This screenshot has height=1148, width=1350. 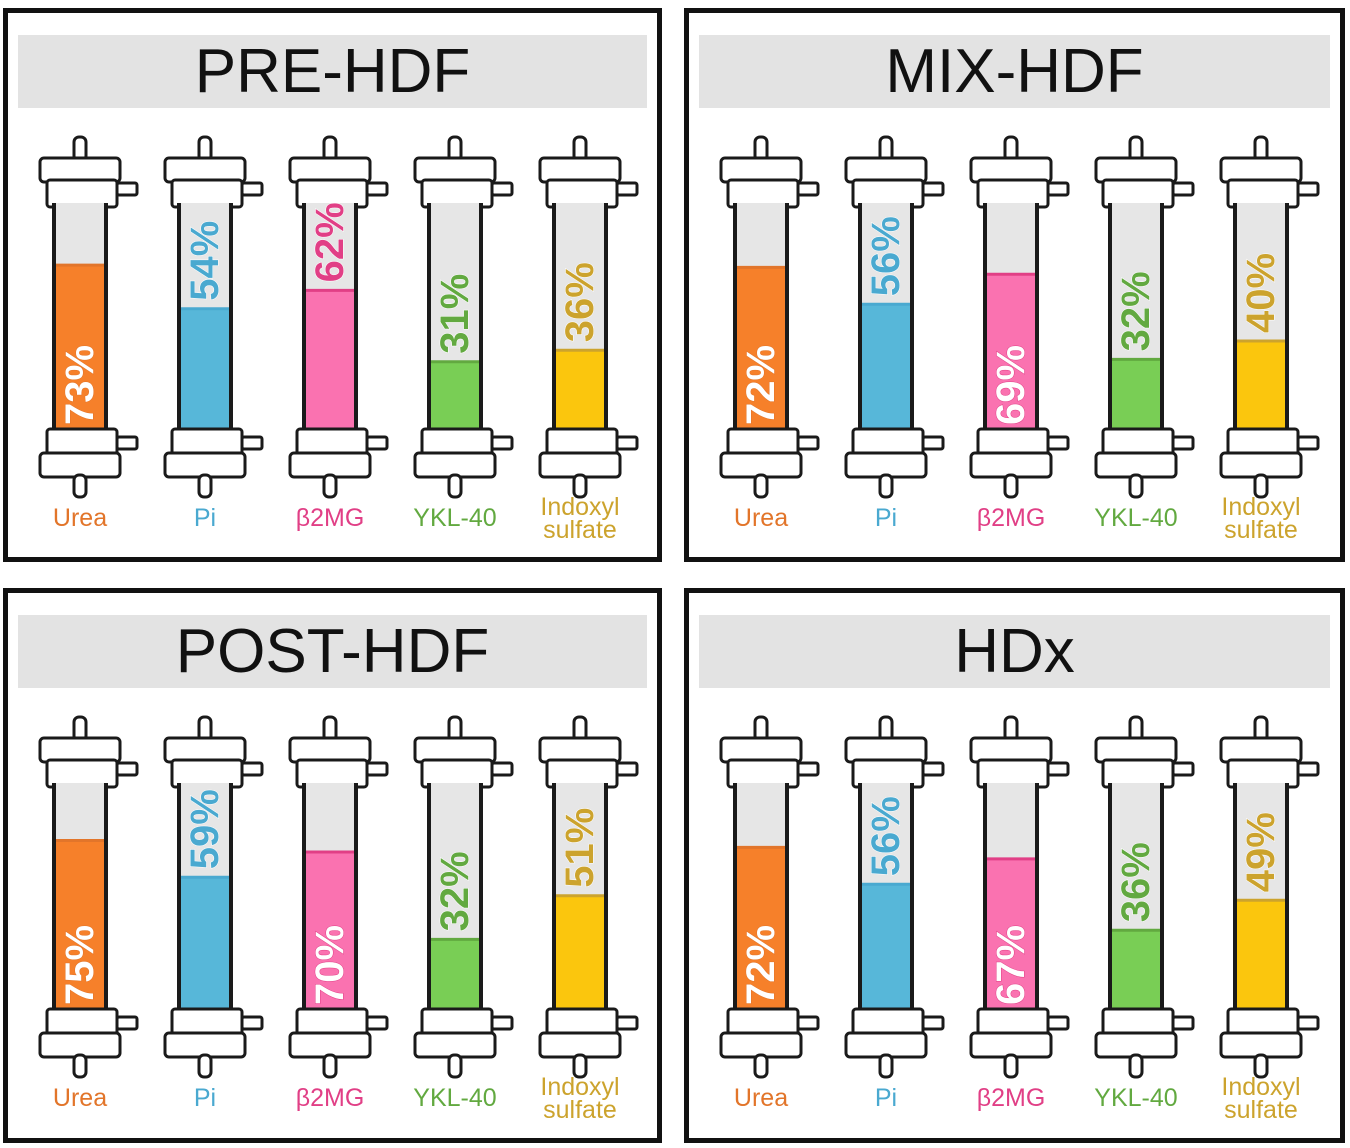 What do you see at coordinates (205, 945) in the screenshot?
I see `bar-pi` at bounding box center [205, 945].